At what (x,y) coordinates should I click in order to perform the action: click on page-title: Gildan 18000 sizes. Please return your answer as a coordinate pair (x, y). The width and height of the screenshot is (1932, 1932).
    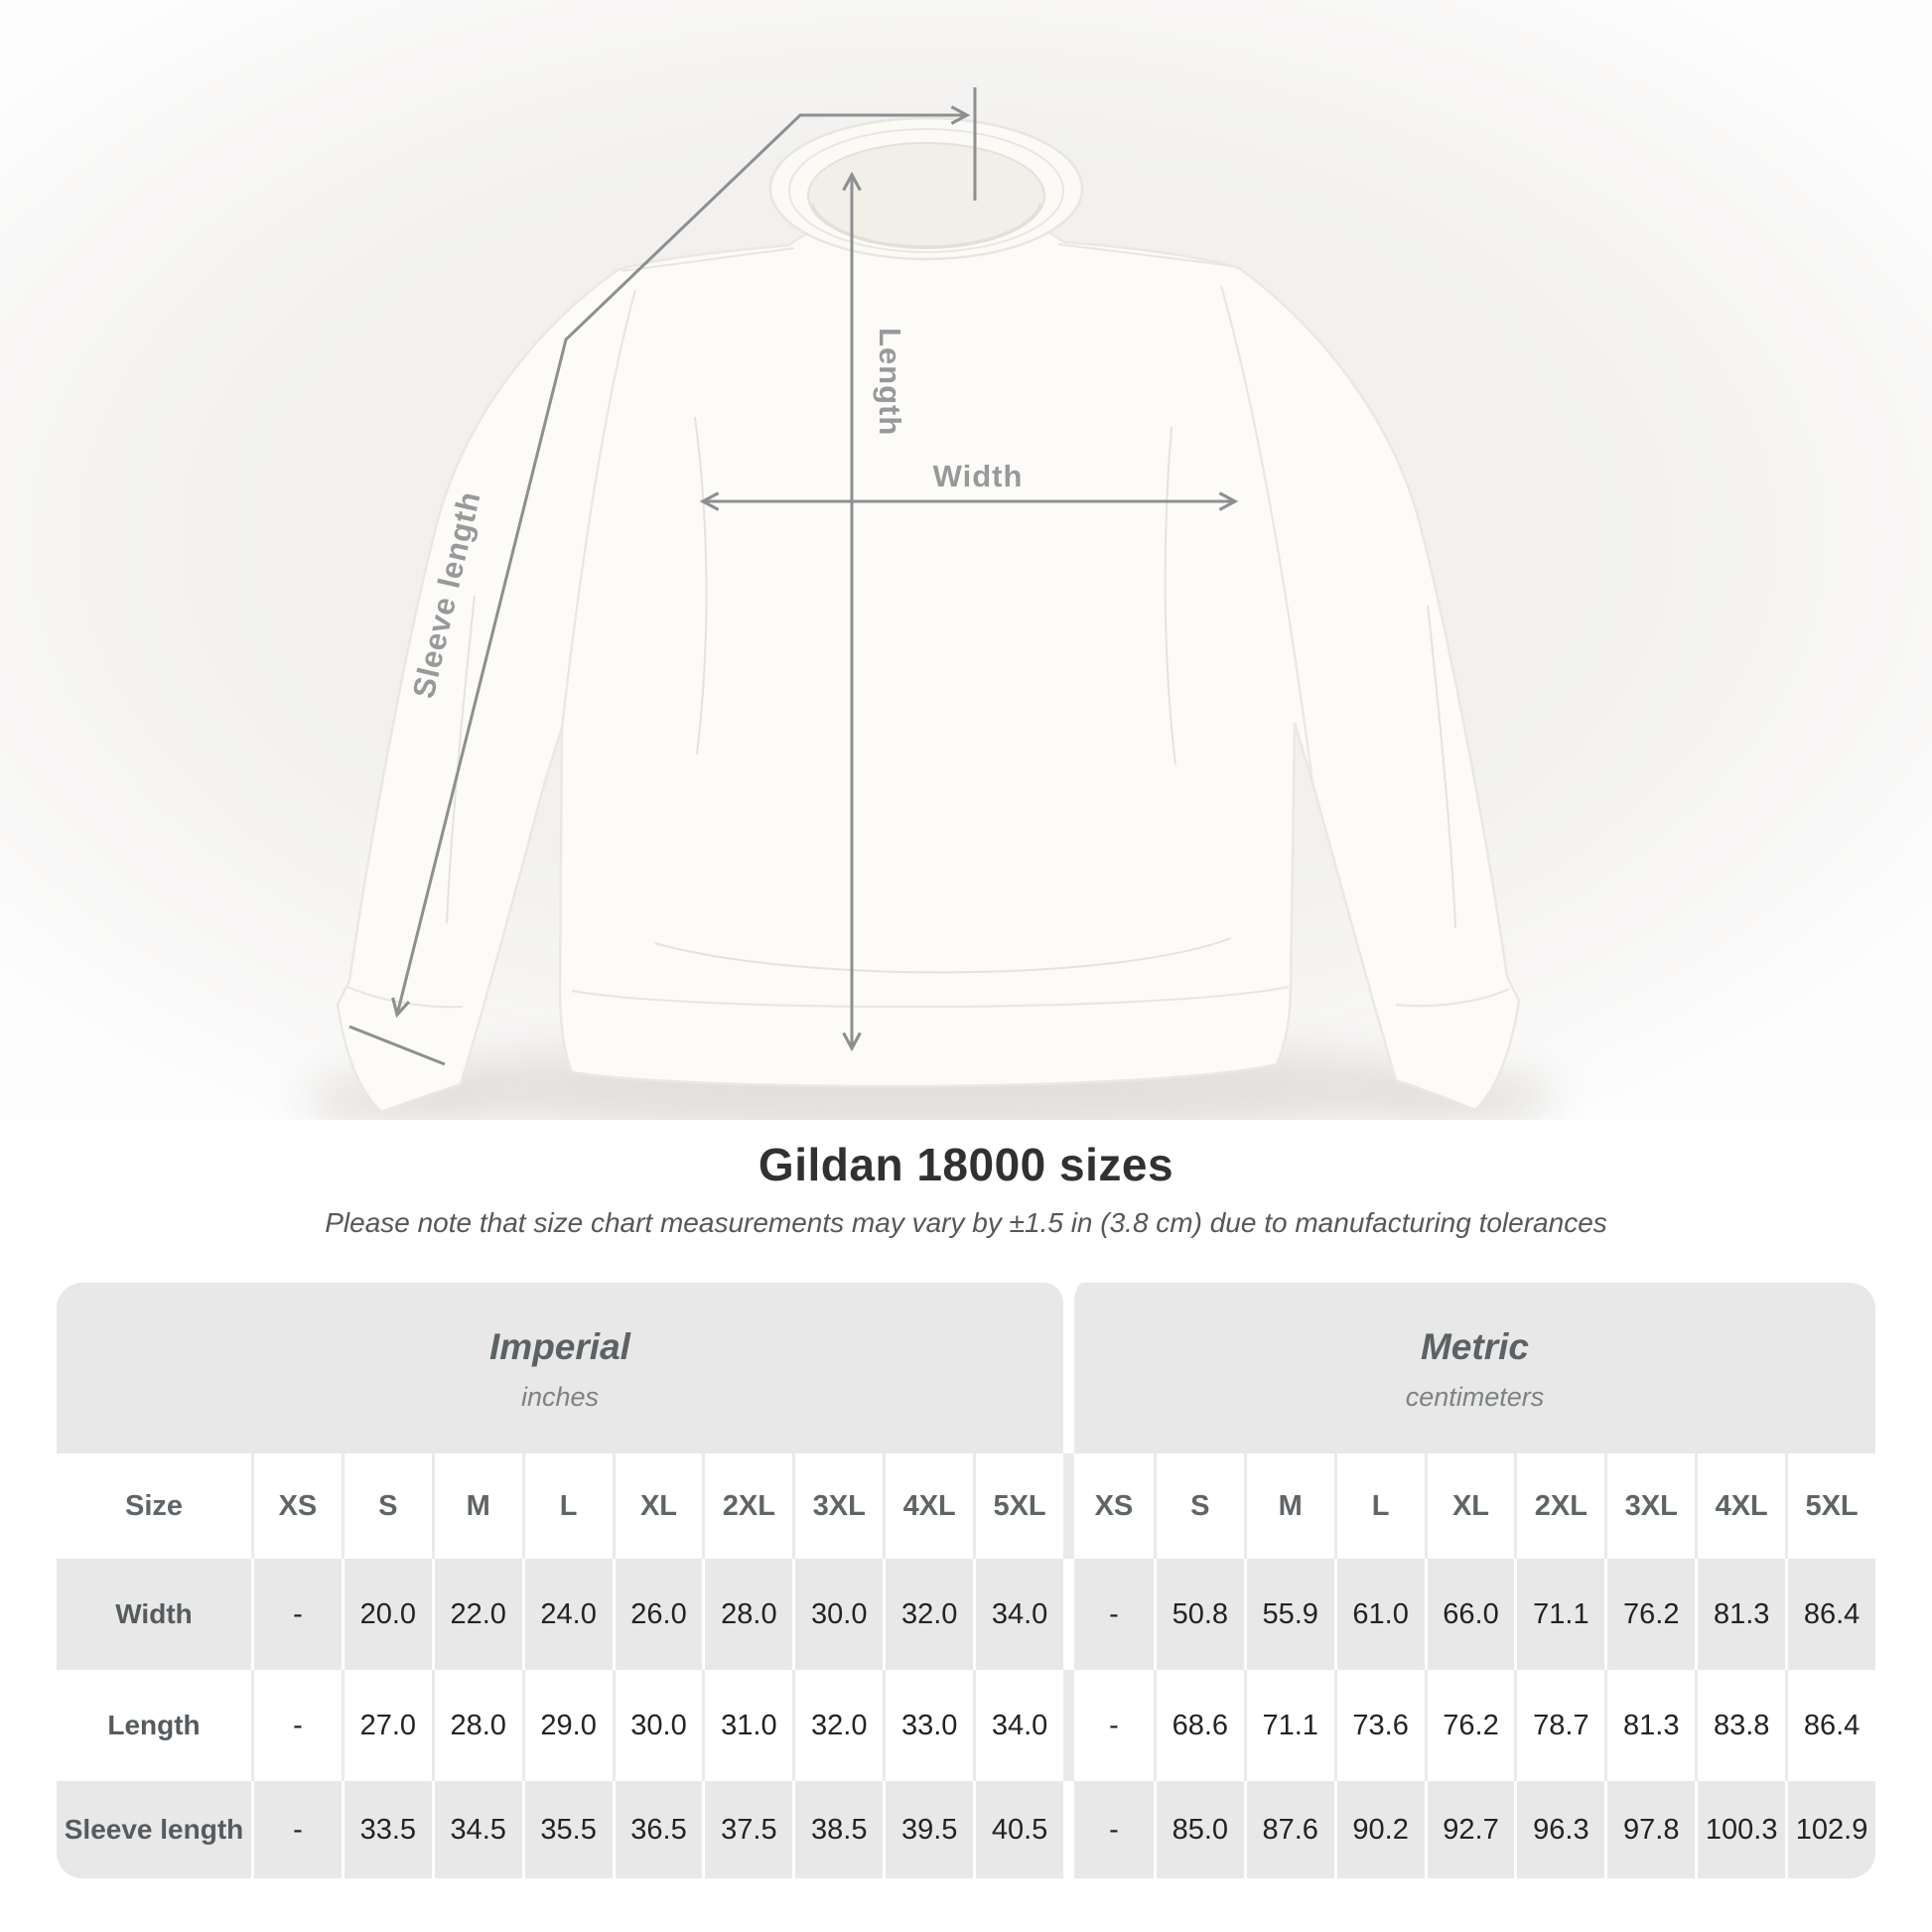
    Looking at the image, I should click on (966, 1164).